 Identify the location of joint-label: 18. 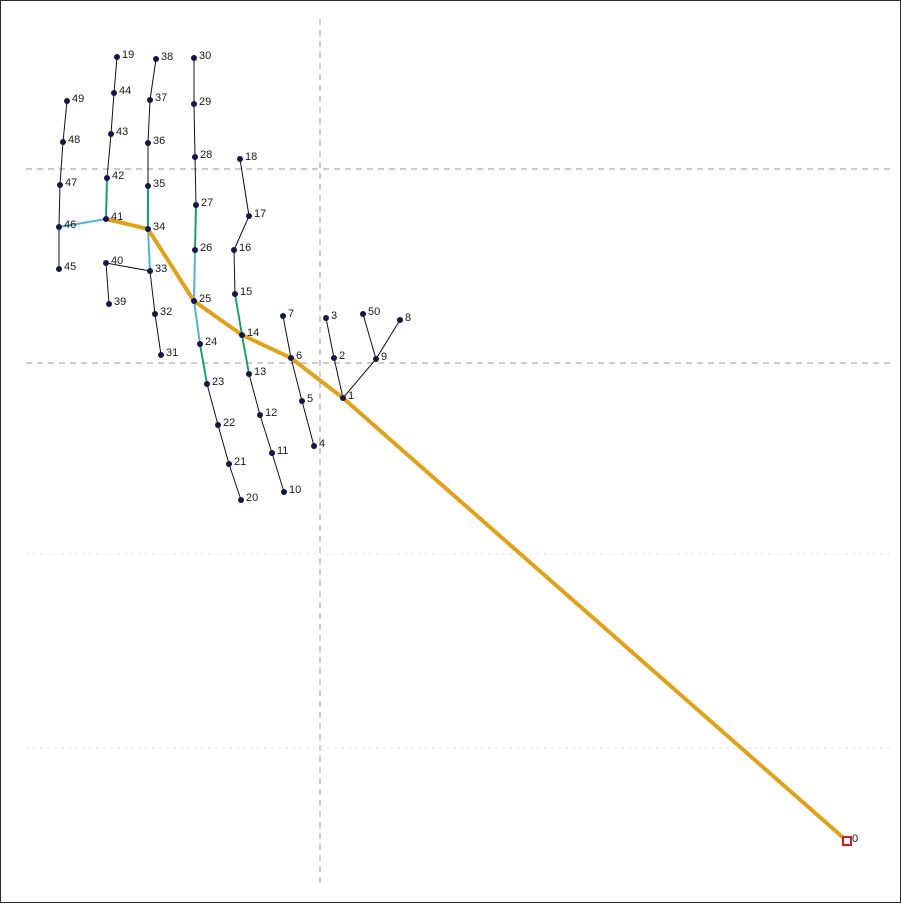
(251, 157).